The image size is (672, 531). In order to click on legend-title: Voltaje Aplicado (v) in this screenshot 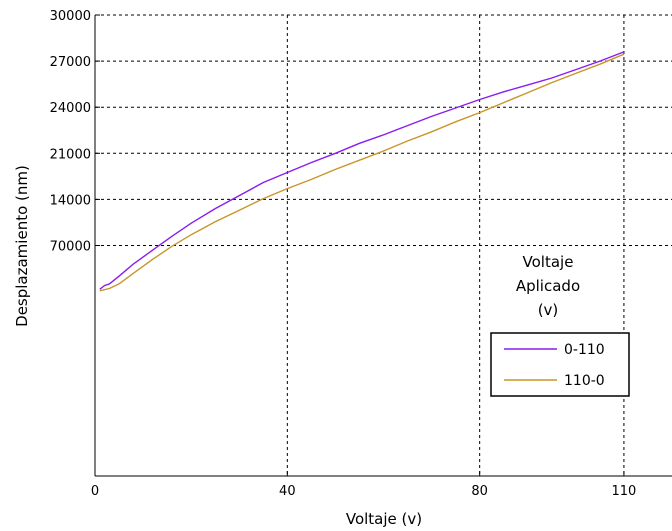, I will do `click(548, 286)`.